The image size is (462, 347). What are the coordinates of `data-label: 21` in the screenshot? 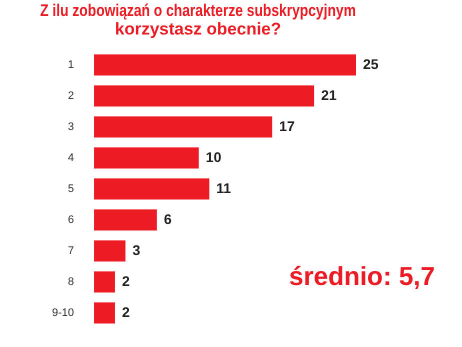 It's located at (329, 94).